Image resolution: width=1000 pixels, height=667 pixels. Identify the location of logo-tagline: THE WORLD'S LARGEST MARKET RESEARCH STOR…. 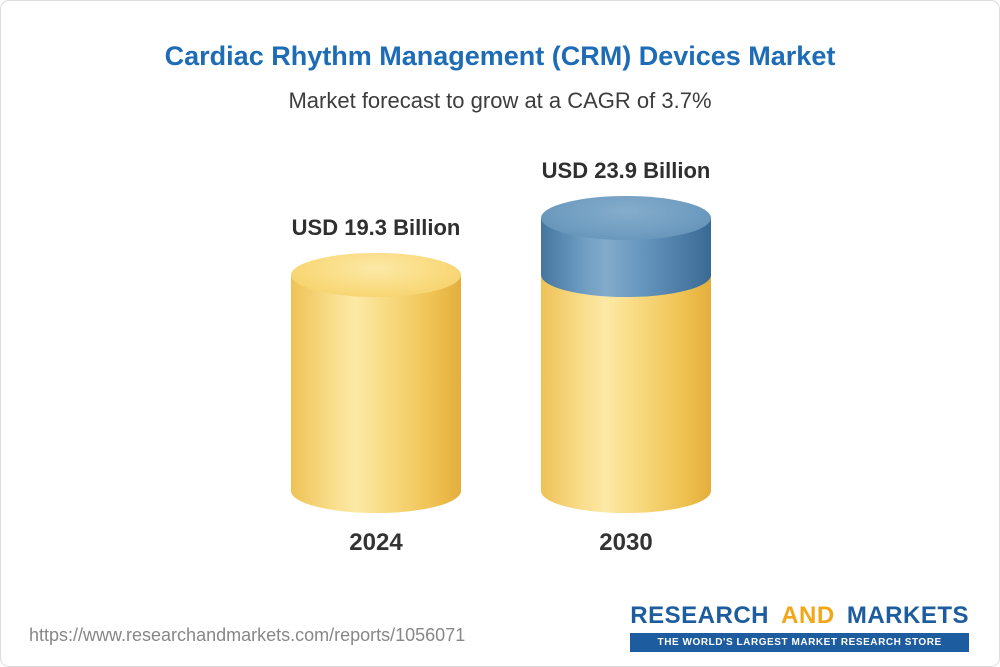
(799, 642).